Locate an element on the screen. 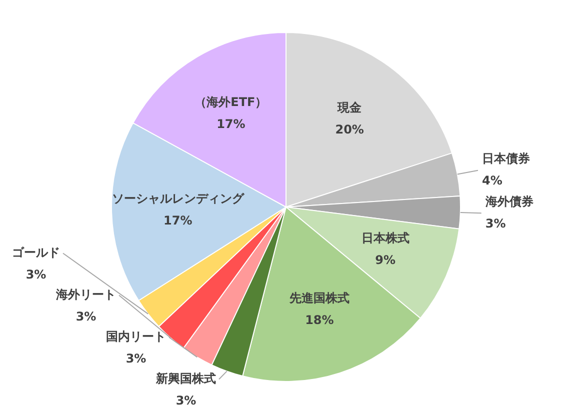 The image size is (563, 413). slice-label: 国内リート is located at coordinates (136, 336).